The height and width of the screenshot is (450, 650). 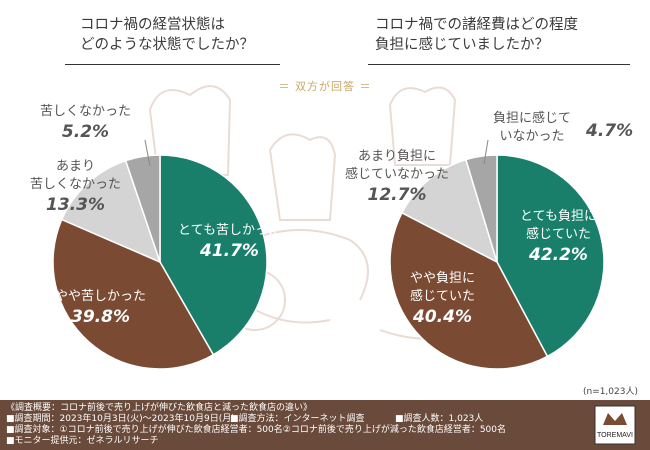 I want to click on slice-text: 負担に感じて, so click(x=532, y=118).